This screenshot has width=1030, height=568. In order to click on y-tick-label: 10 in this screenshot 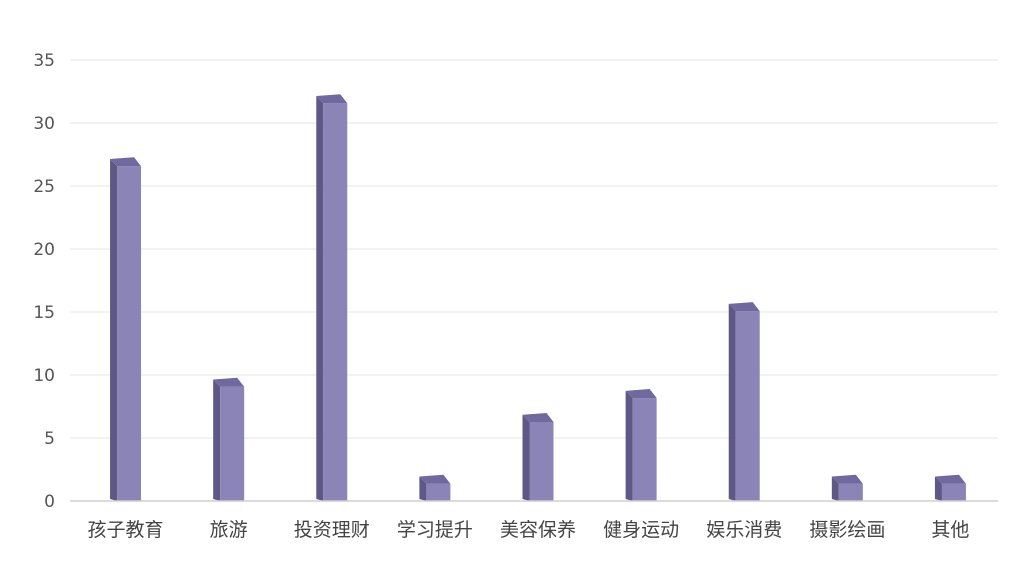, I will do `click(44, 376)`.